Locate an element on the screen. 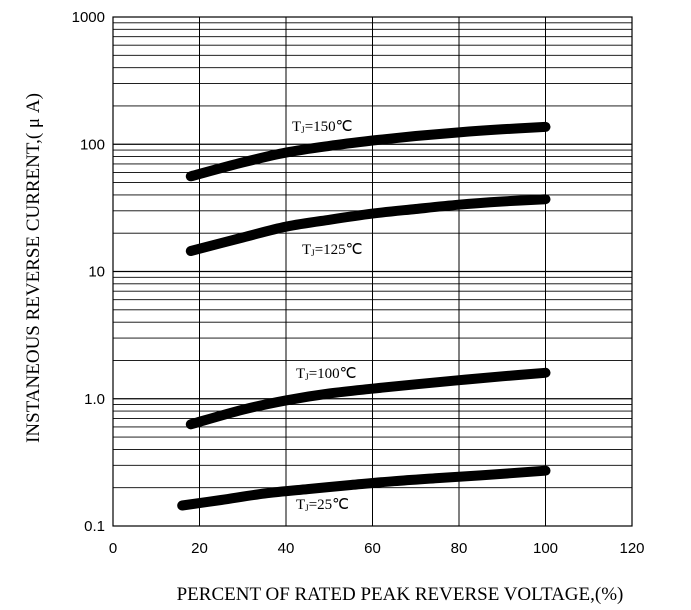  y-tick-label: 1.0 is located at coordinates (94, 399).